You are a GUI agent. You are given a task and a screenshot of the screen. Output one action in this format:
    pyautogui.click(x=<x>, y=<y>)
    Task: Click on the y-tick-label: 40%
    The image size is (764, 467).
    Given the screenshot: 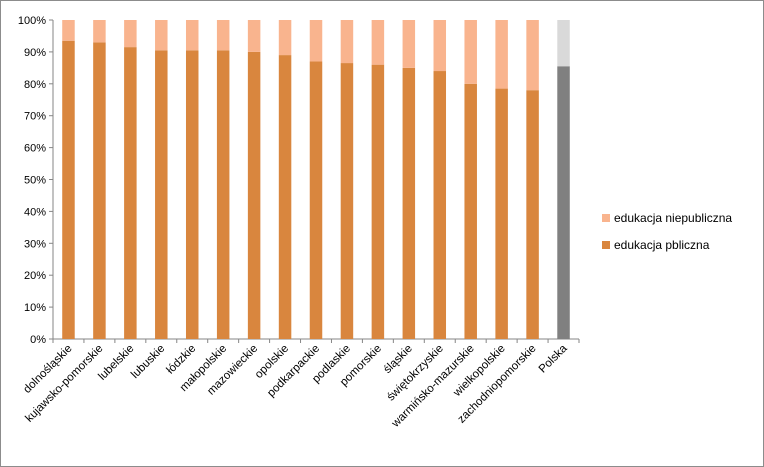 What is the action you would take?
    pyautogui.click(x=35, y=212)
    